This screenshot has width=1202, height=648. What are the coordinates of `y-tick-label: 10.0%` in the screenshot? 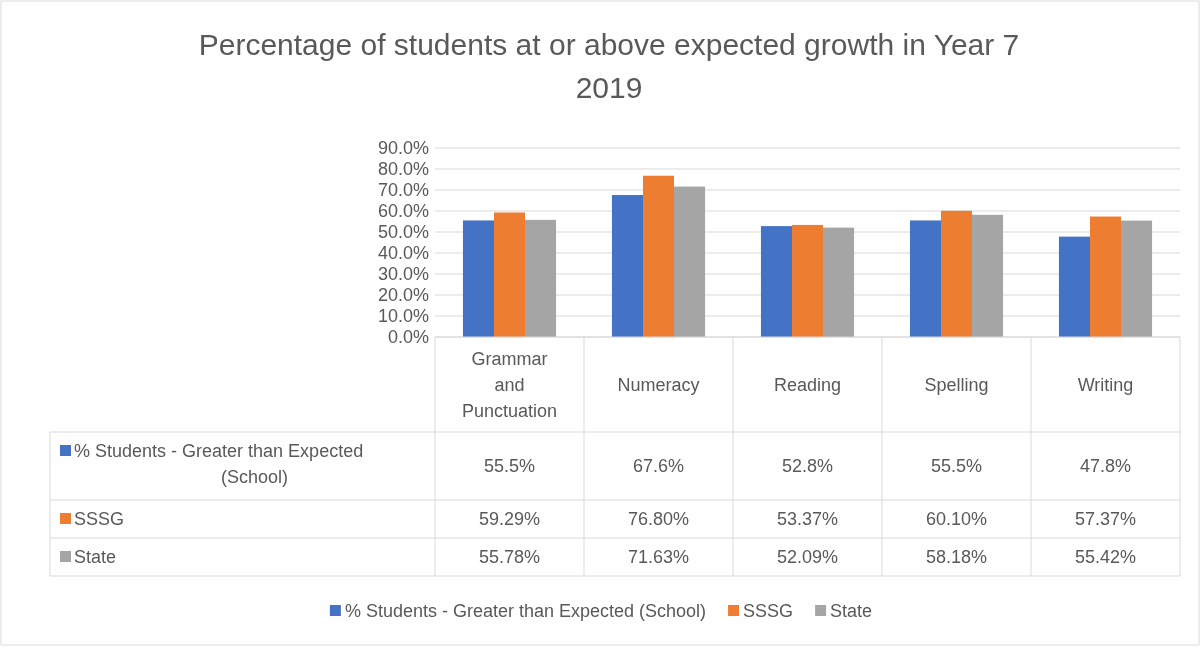 It's located at (403, 316).